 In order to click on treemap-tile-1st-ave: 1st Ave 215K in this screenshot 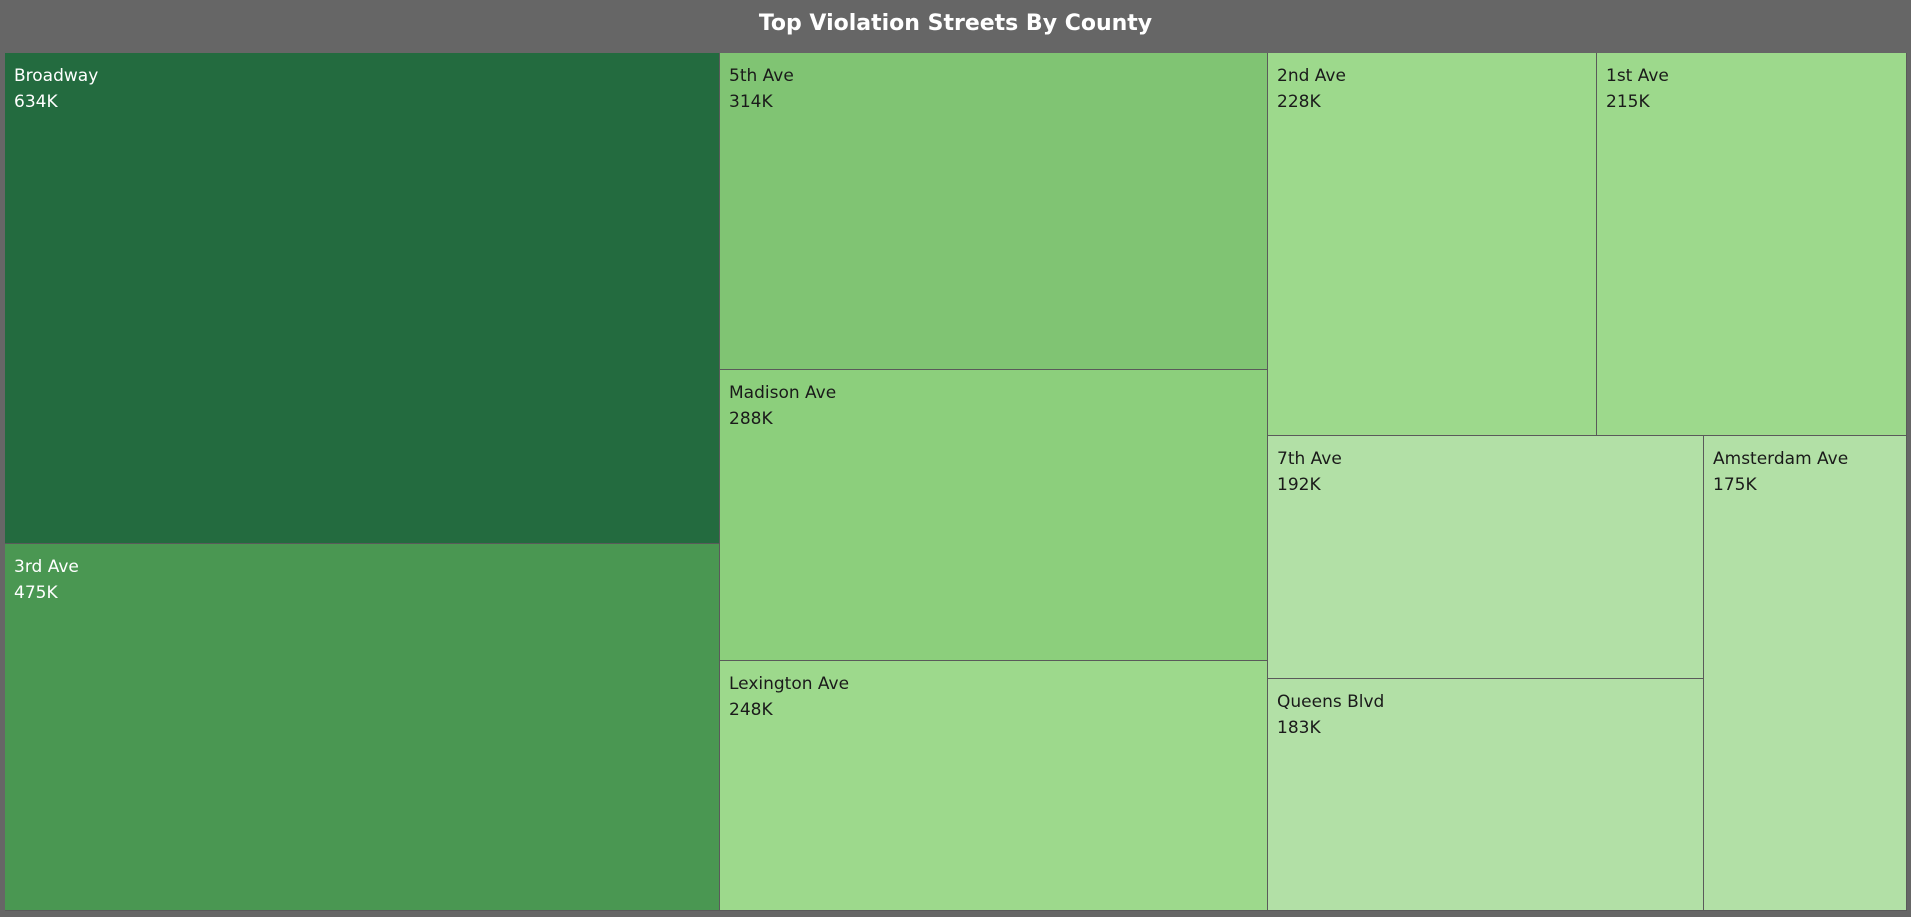, I will do `click(1752, 244)`.